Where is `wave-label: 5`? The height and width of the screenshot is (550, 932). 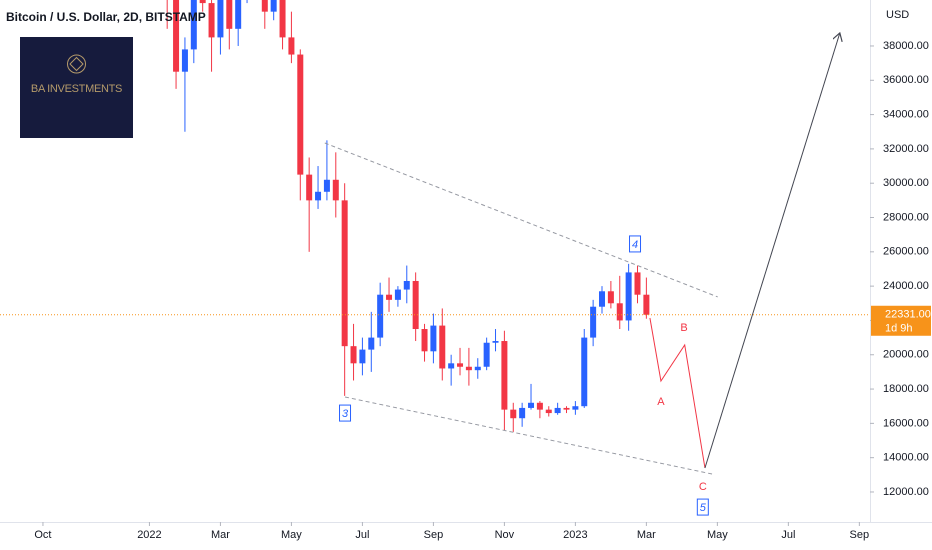 wave-label: 5 is located at coordinates (703, 508).